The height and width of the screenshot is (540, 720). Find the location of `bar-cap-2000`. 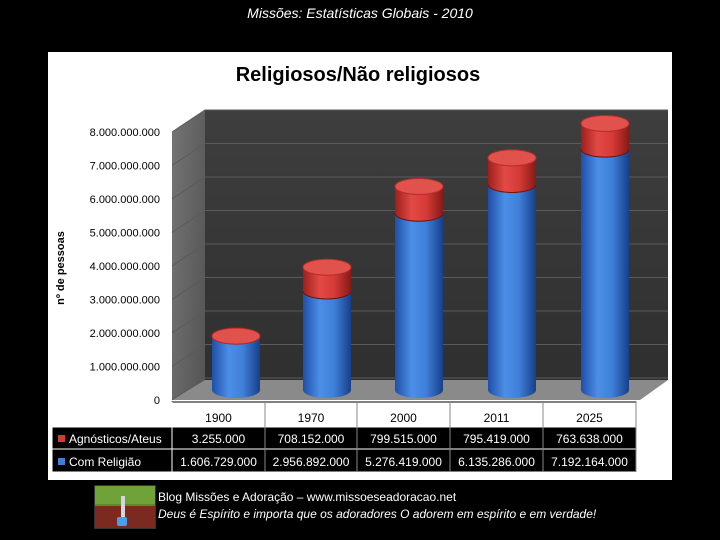

bar-cap-2000 is located at coordinates (419, 186).